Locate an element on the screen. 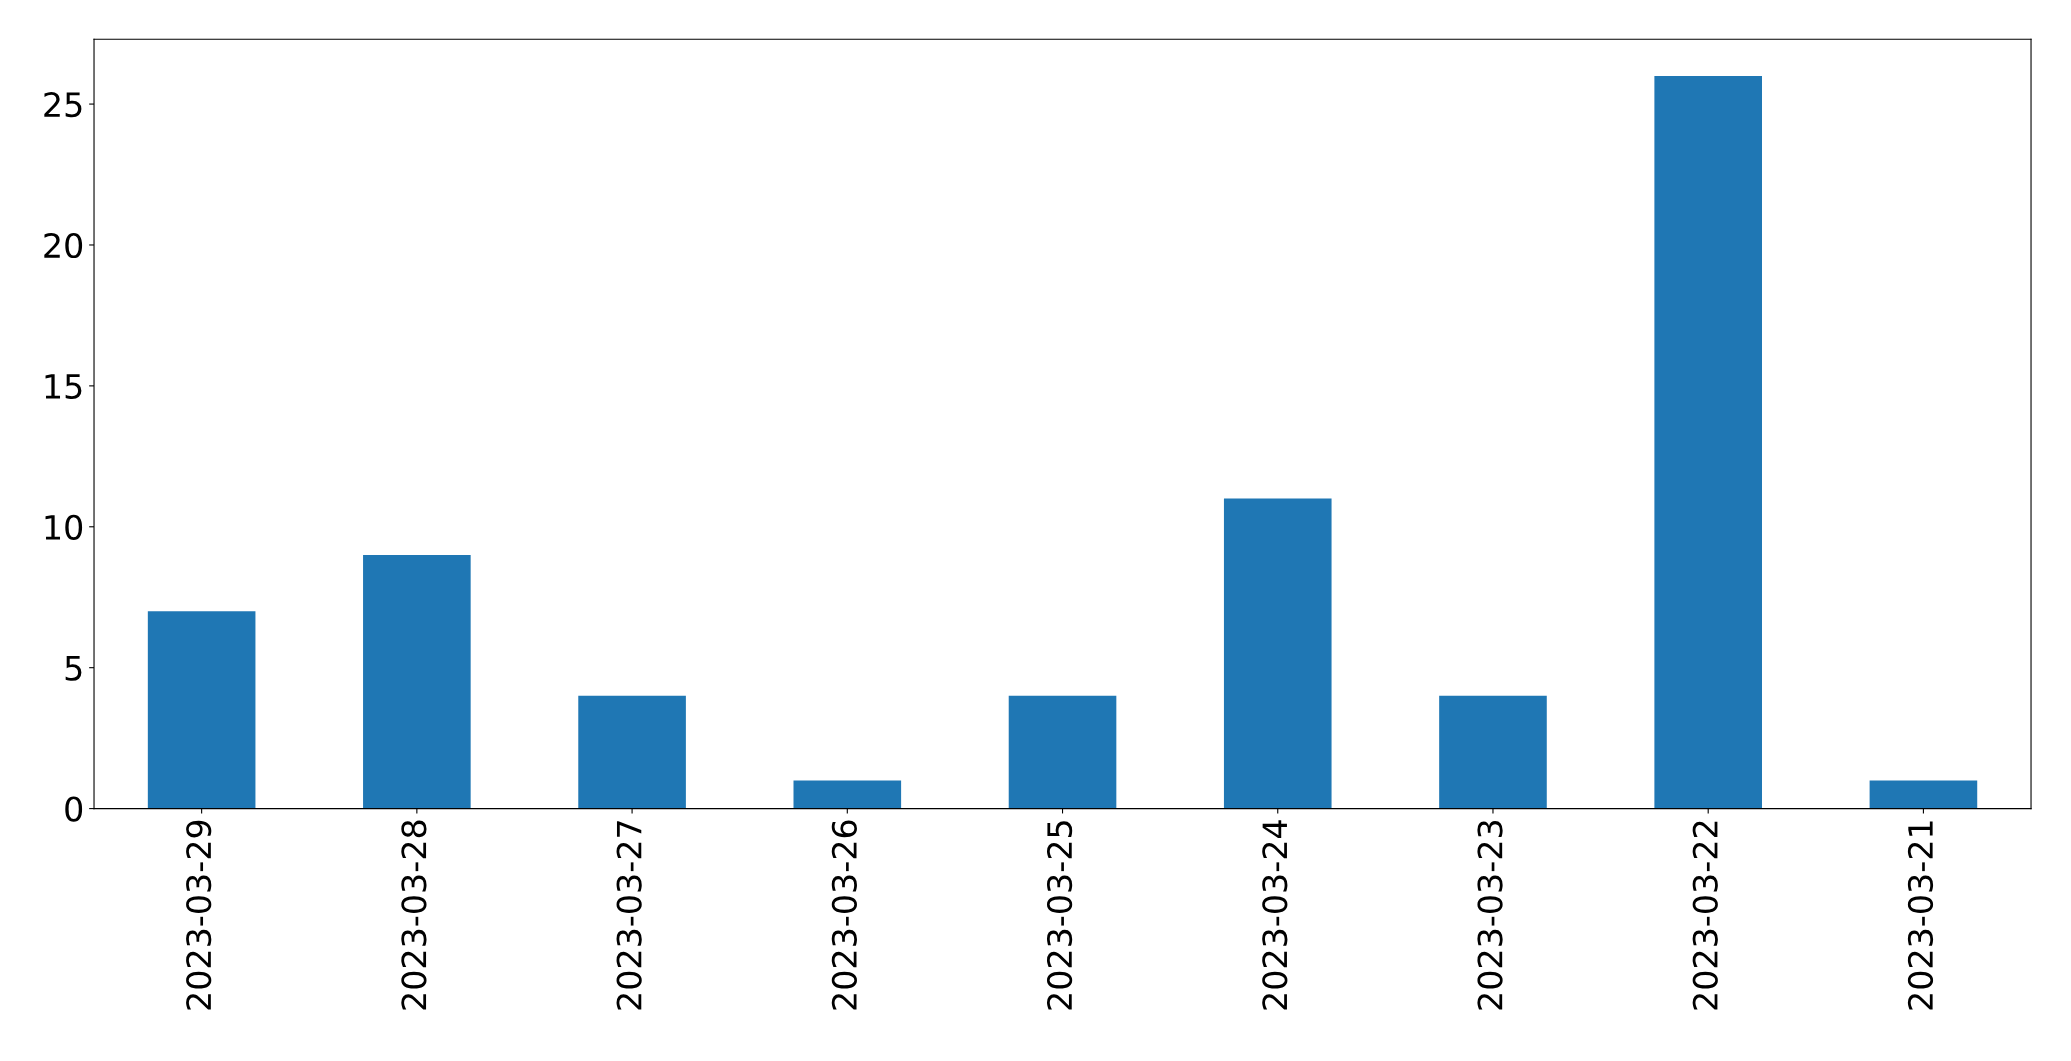 The height and width of the screenshot is (1061, 2071). y-tick-label: 25 is located at coordinates (63, 105).